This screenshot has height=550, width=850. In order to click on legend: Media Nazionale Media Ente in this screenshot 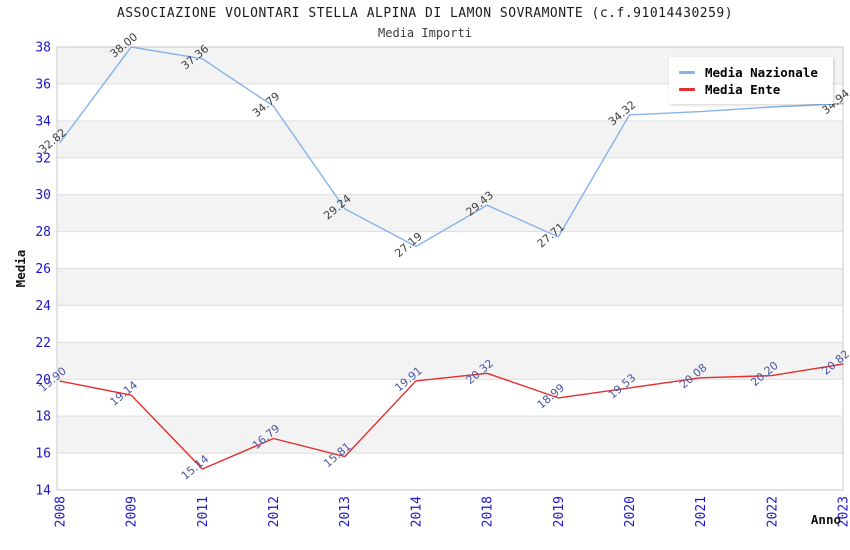, I will do `click(751, 80)`.